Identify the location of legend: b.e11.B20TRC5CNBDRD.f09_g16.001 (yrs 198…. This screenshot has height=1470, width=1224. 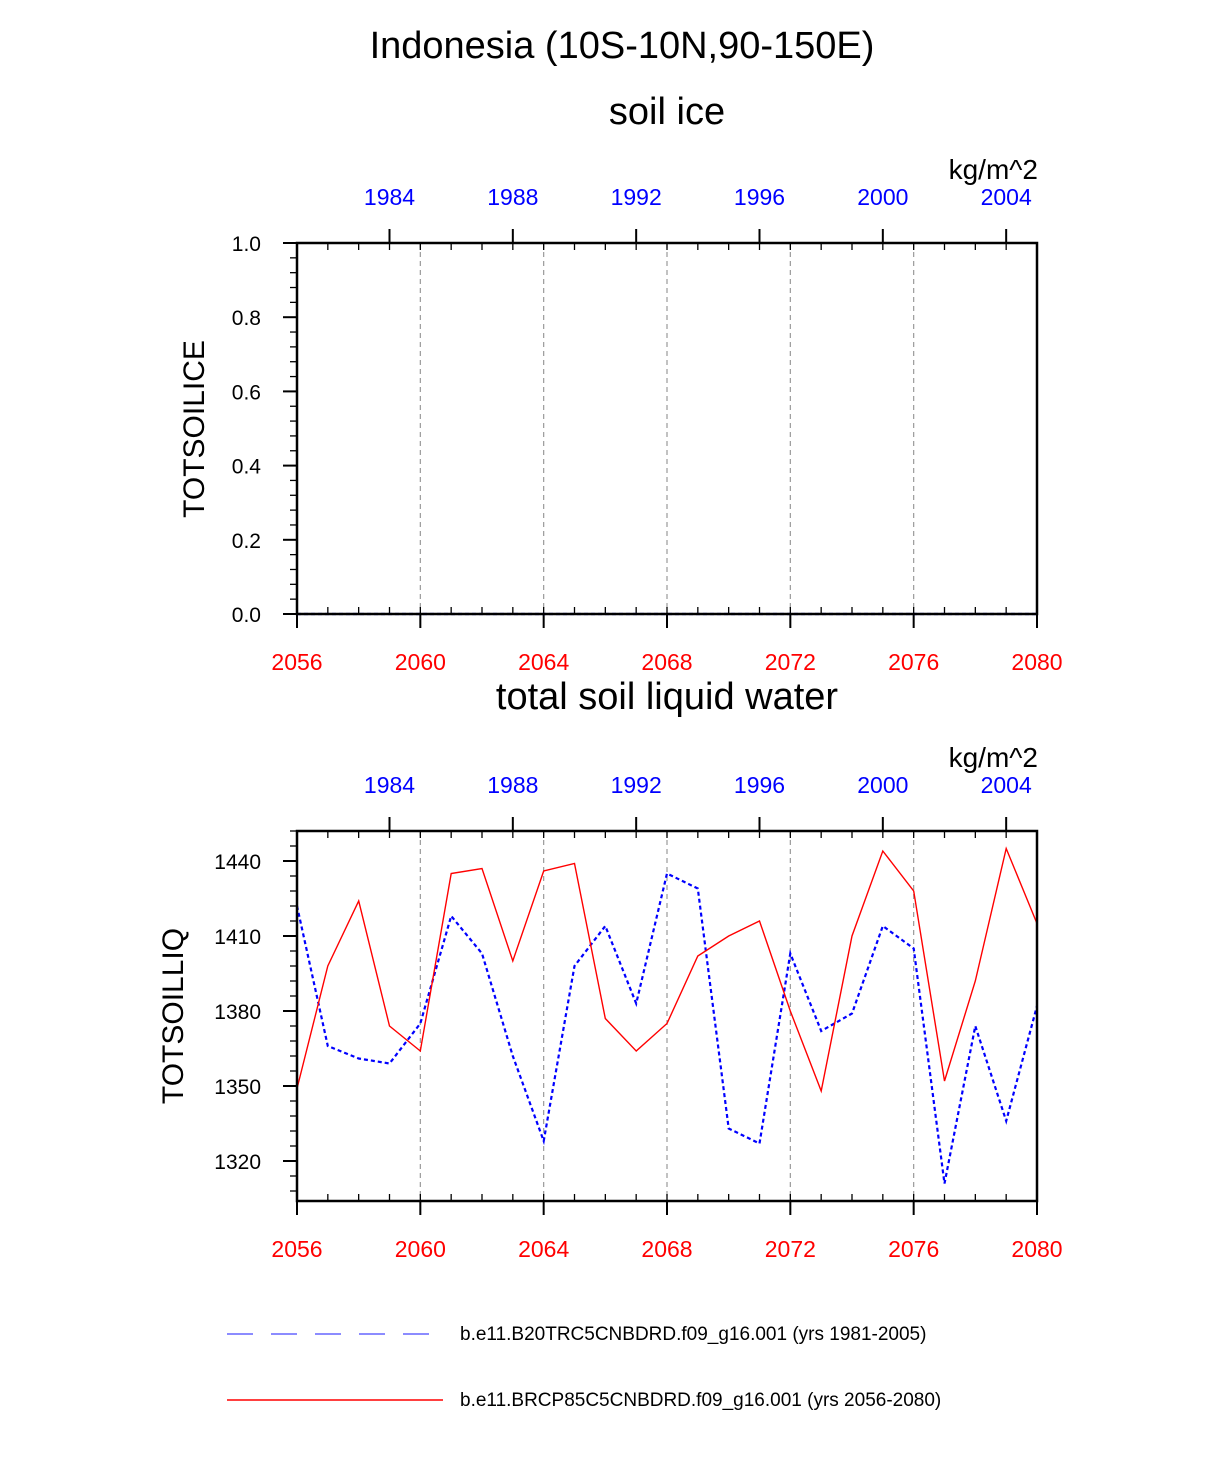
(584, 1367).